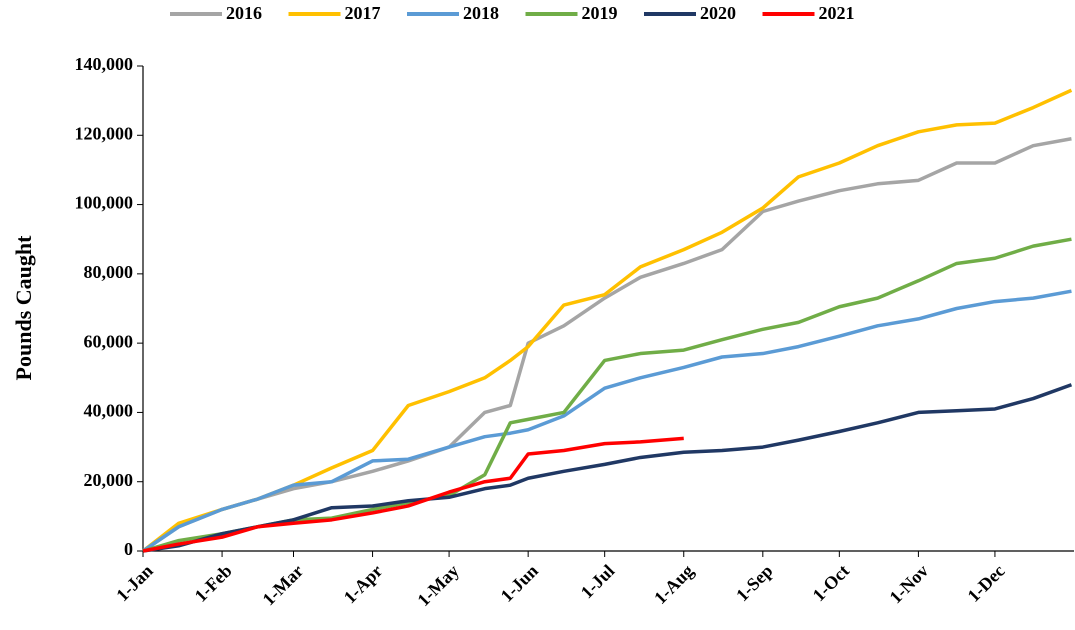 The height and width of the screenshot is (630, 1075). I want to click on series-line, so click(413, 494).